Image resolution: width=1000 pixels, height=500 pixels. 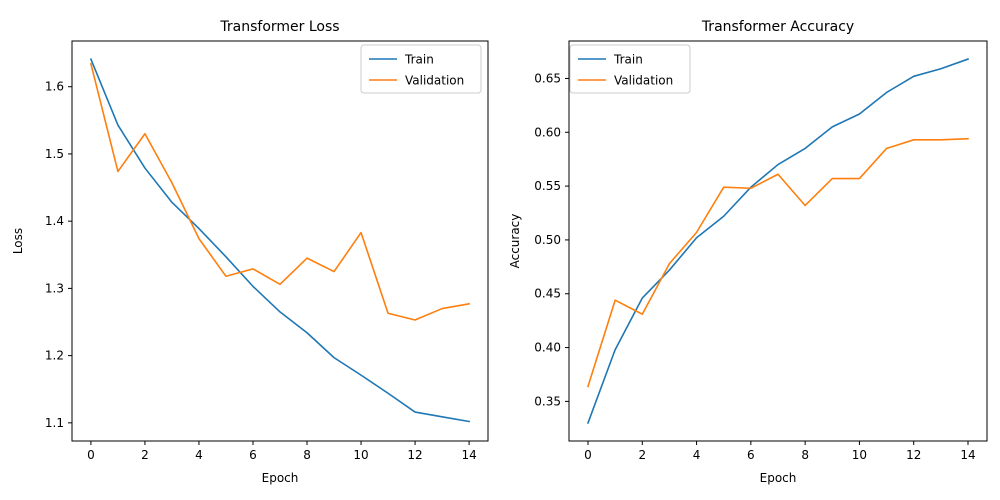 What do you see at coordinates (307, 455) in the screenshot?
I see `loss-x-tick-label: 8` at bounding box center [307, 455].